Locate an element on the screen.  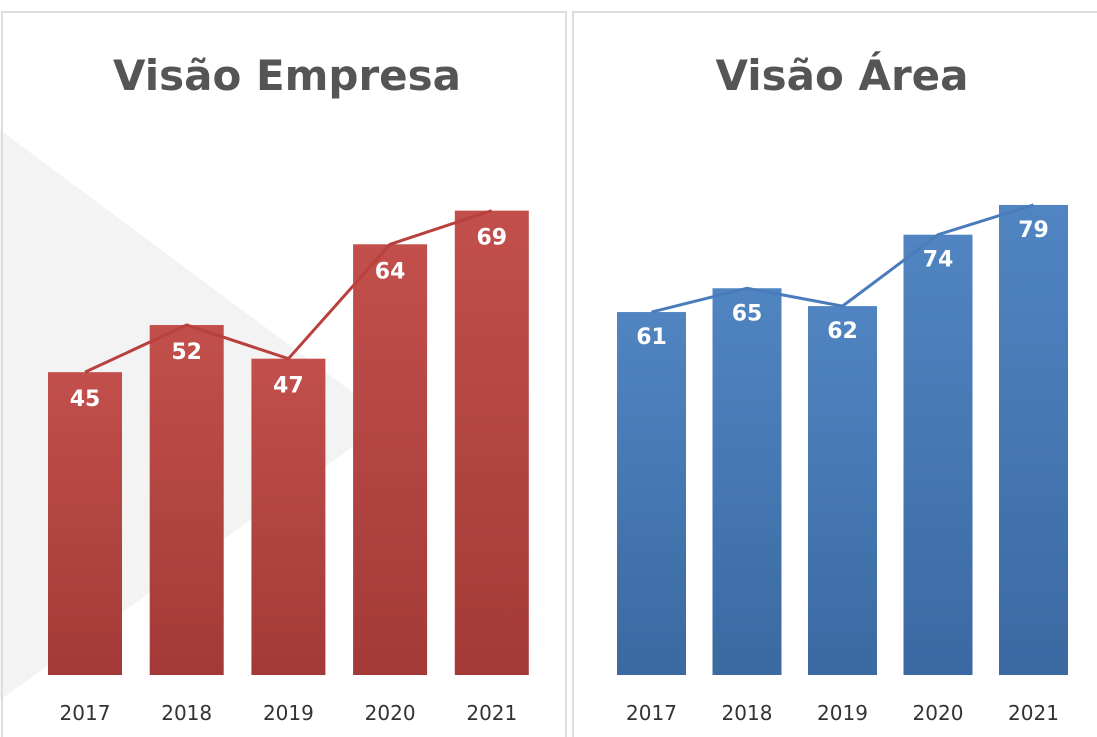
data-label: 45 is located at coordinates (85, 399).